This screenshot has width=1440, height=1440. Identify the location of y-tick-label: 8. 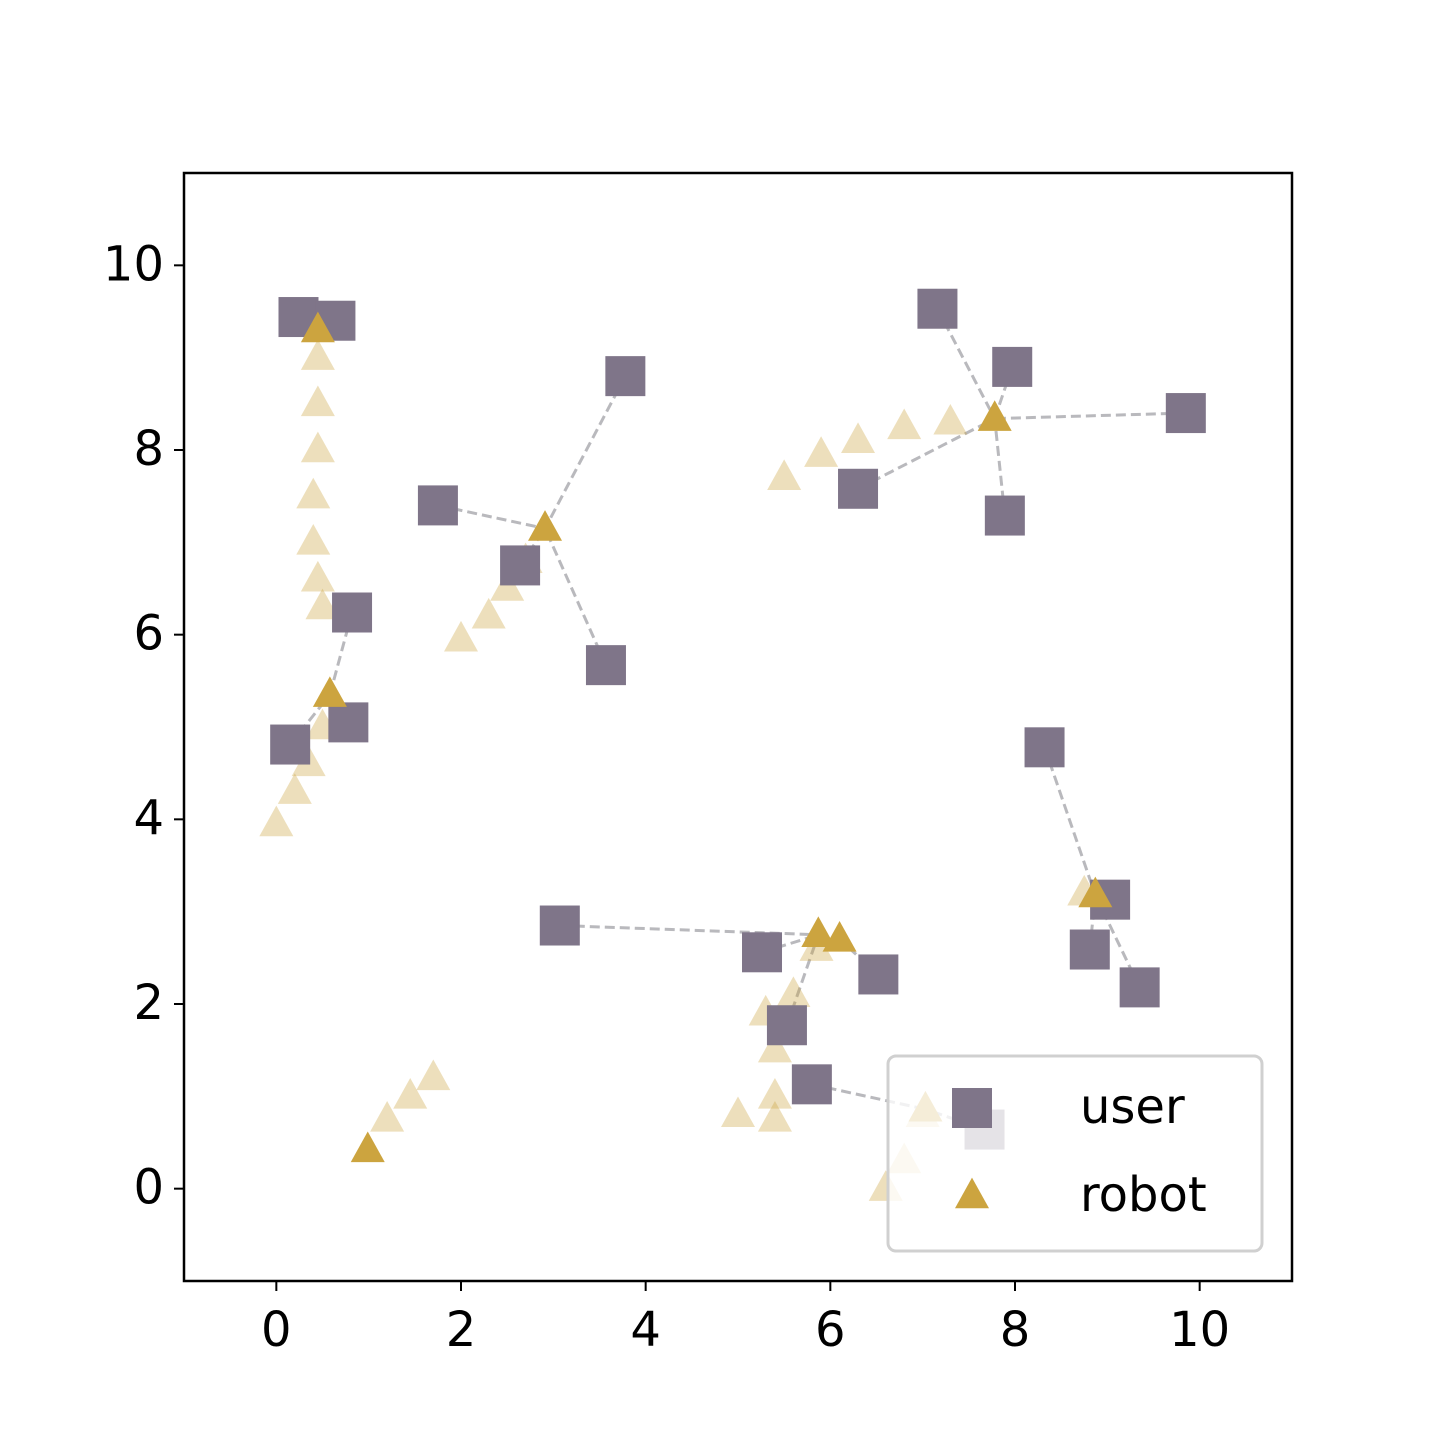
(148, 449).